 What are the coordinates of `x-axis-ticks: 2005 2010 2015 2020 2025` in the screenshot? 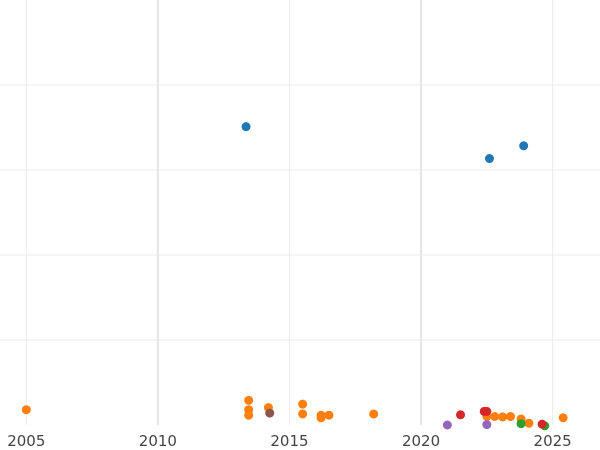 It's located at (289, 441).